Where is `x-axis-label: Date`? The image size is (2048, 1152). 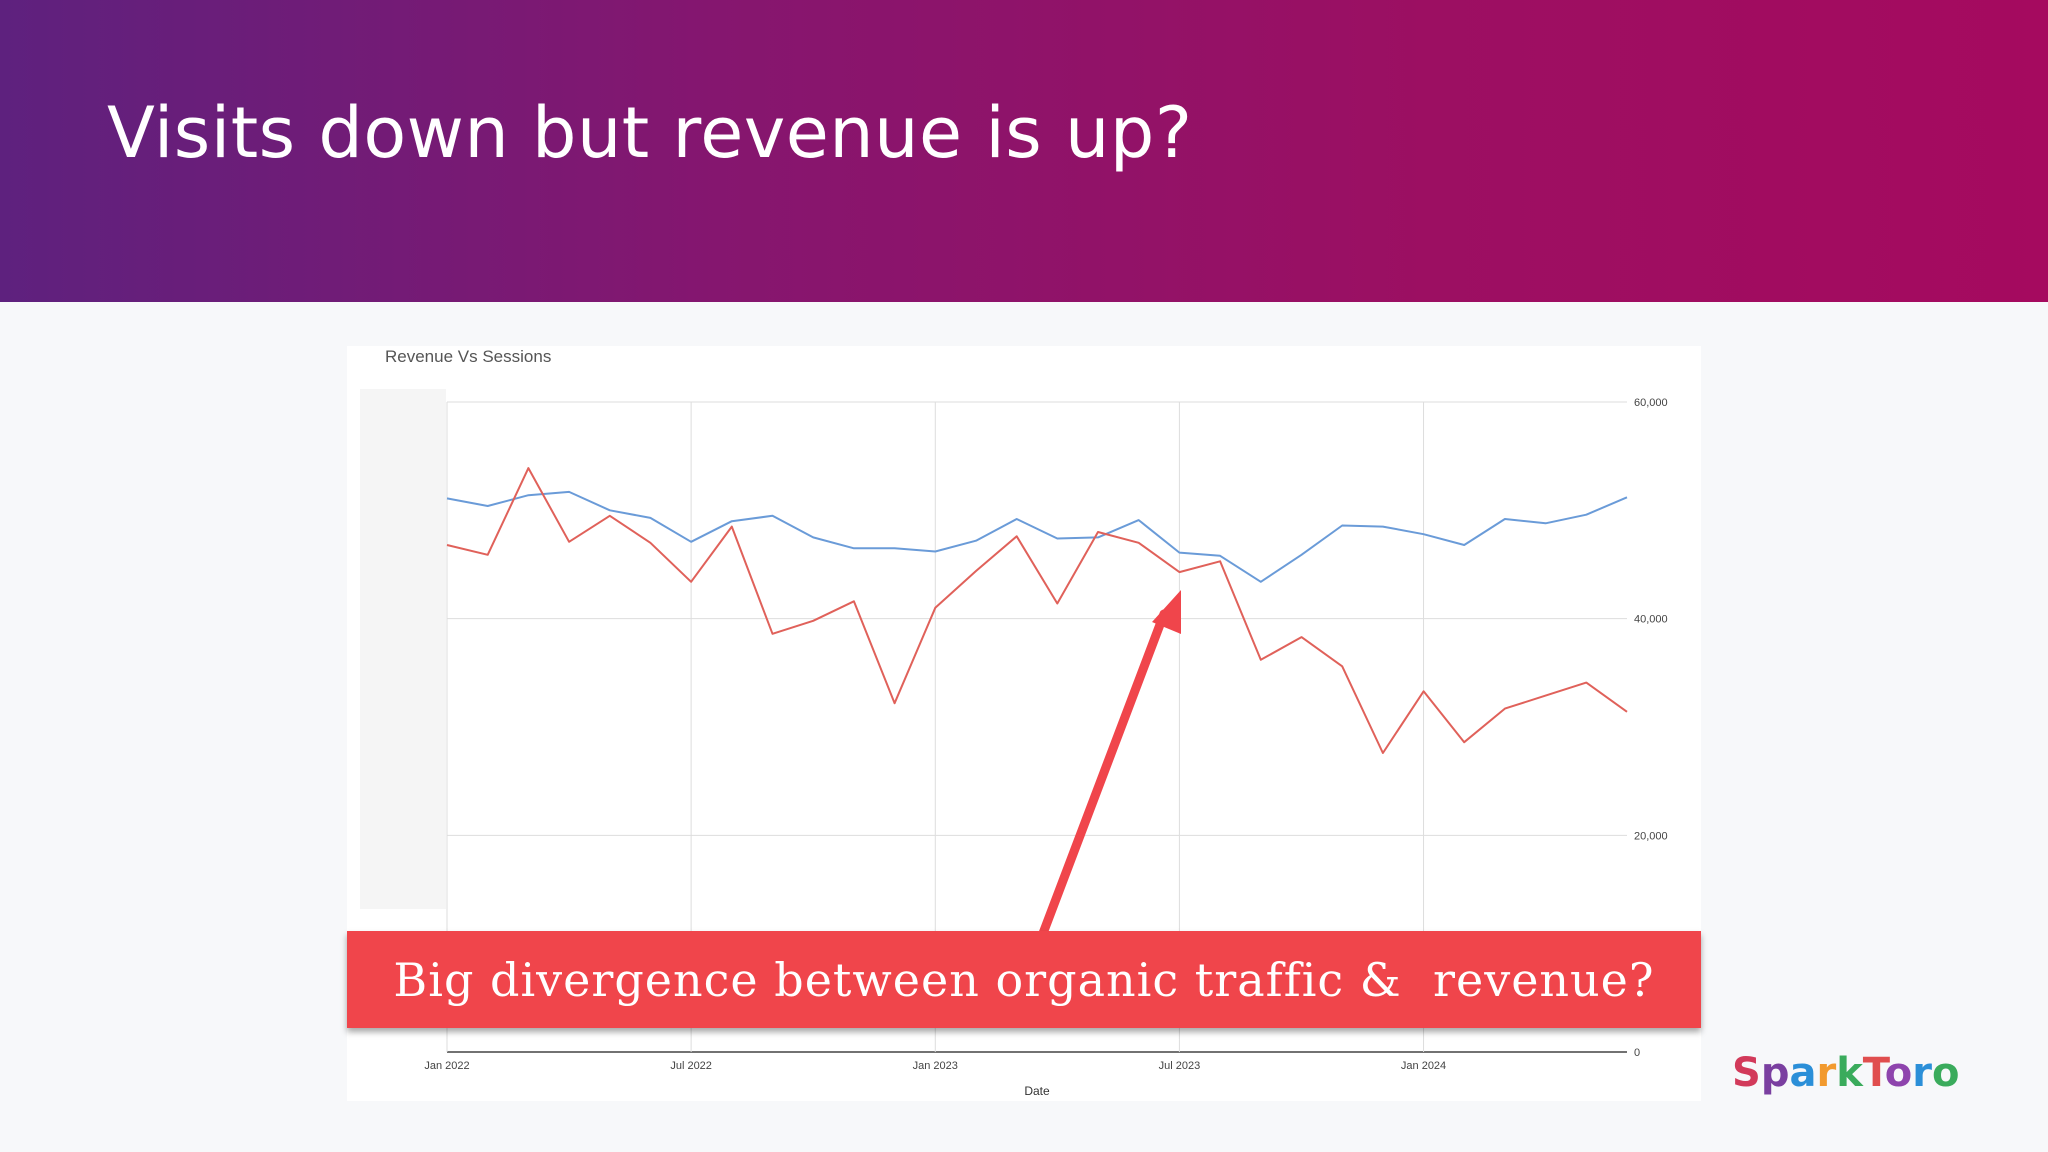 x-axis-label: Date is located at coordinates (1037, 1091).